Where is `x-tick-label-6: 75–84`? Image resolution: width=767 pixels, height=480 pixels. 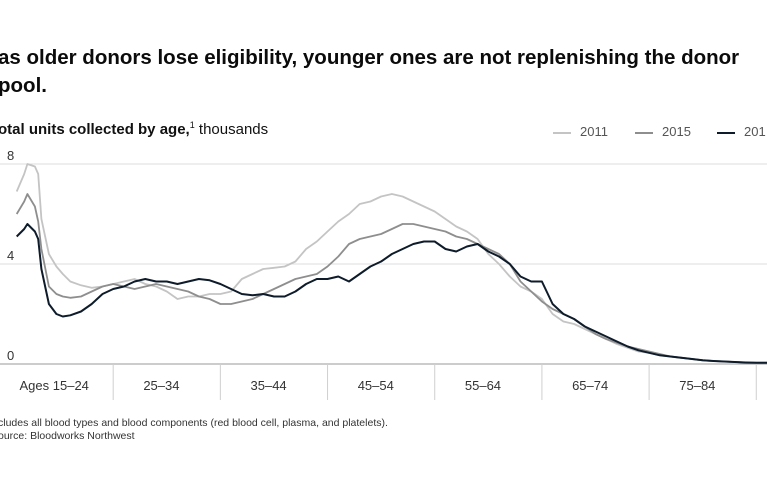
x-tick-label-6: 75–84 is located at coordinates (697, 385).